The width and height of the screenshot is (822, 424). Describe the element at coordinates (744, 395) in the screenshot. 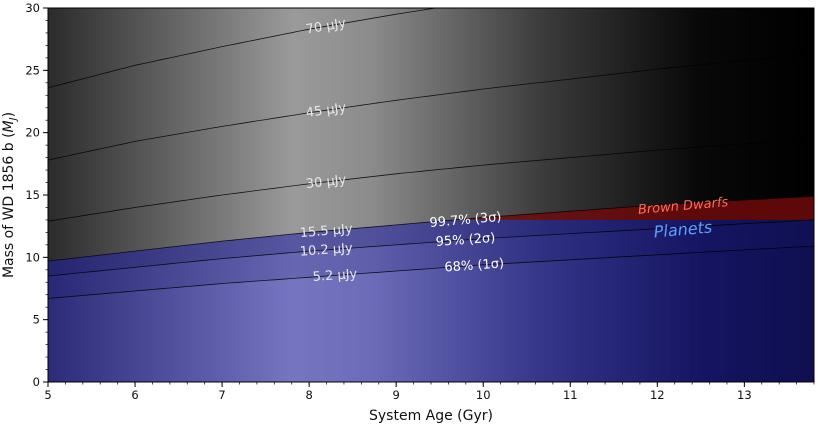

I see `x-tick-label-8: 13` at that location.